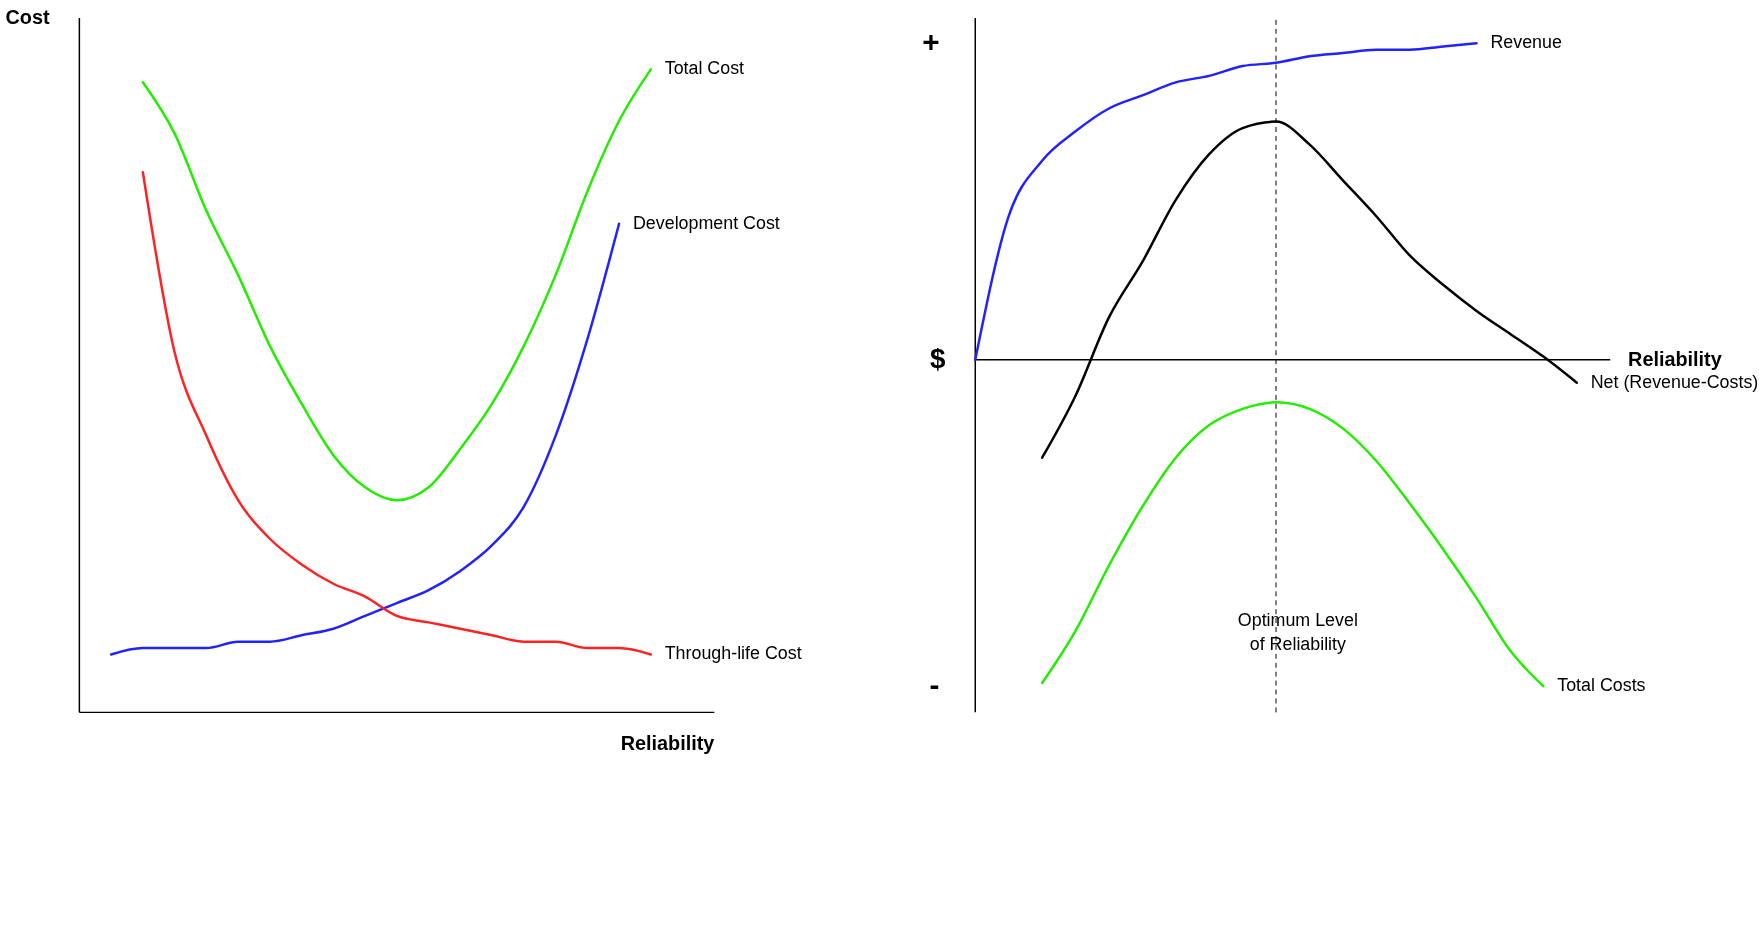 The image size is (1764, 930). I want to click on series-label: Development Cost, so click(706, 222).